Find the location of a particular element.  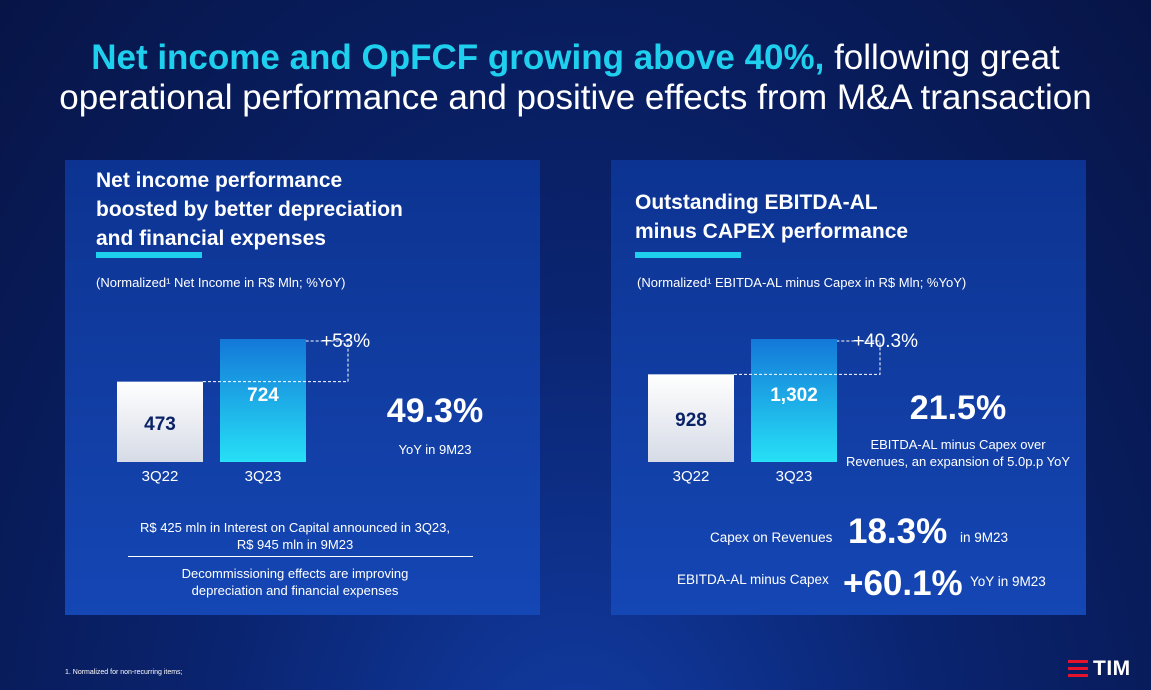

tim-logo-text: TIM is located at coordinates (1112, 668).